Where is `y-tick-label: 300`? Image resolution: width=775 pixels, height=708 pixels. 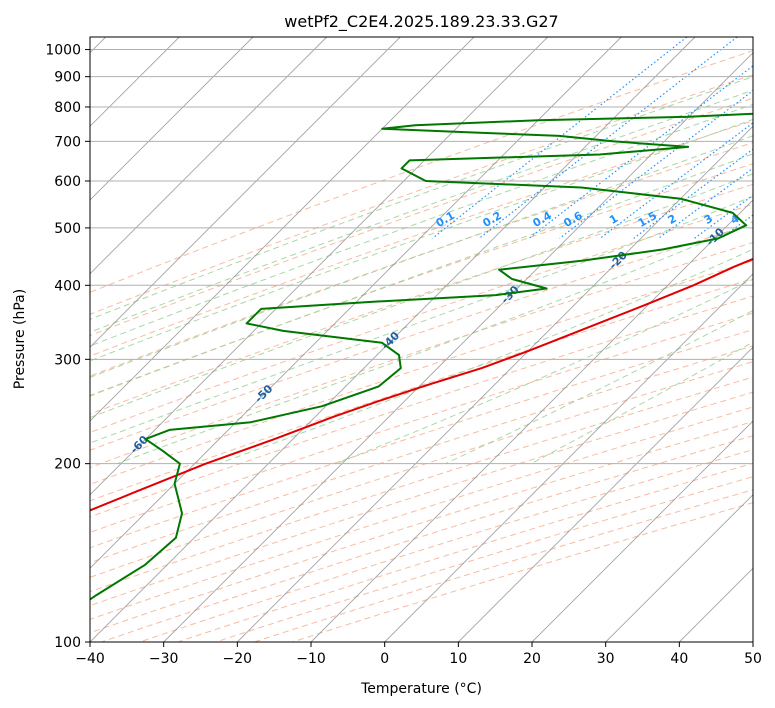
y-tick-label: 300 is located at coordinates (67, 360).